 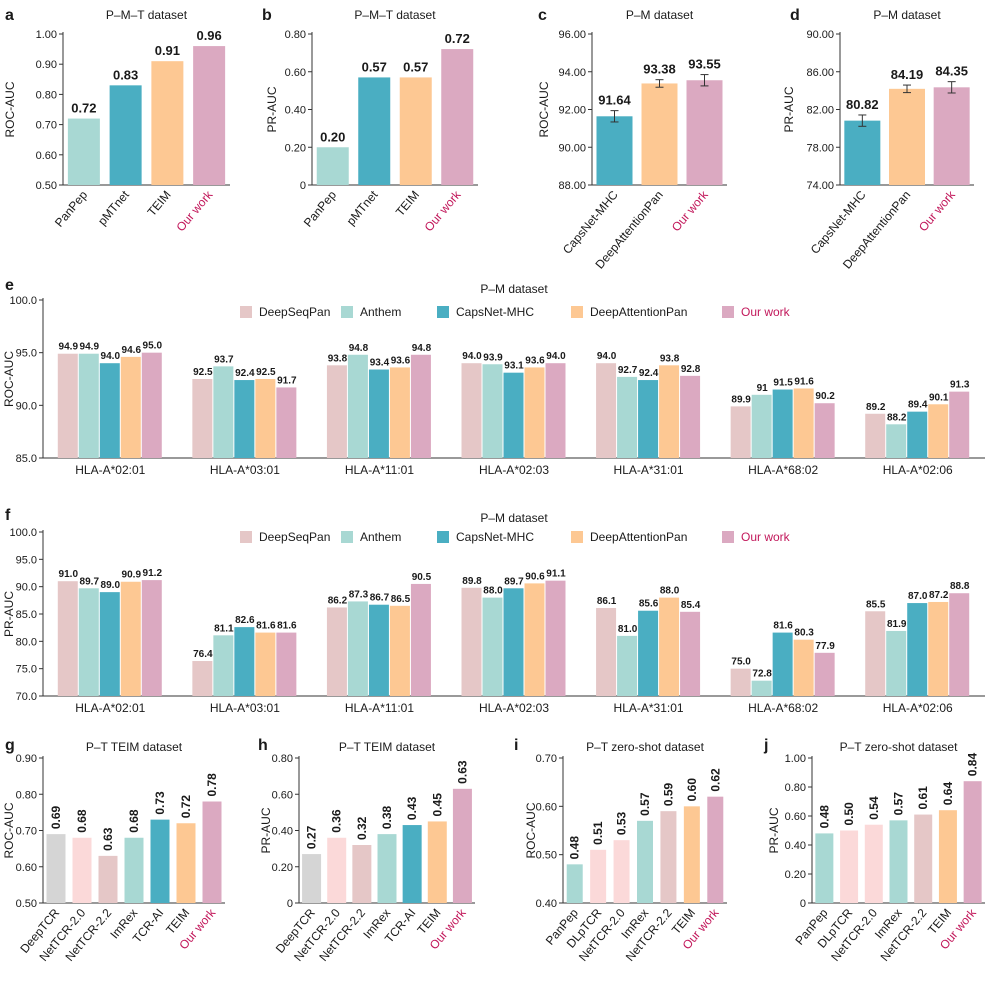 What do you see at coordinates (670, 358) in the screenshot?
I see `data-label-e: 93.8` at bounding box center [670, 358].